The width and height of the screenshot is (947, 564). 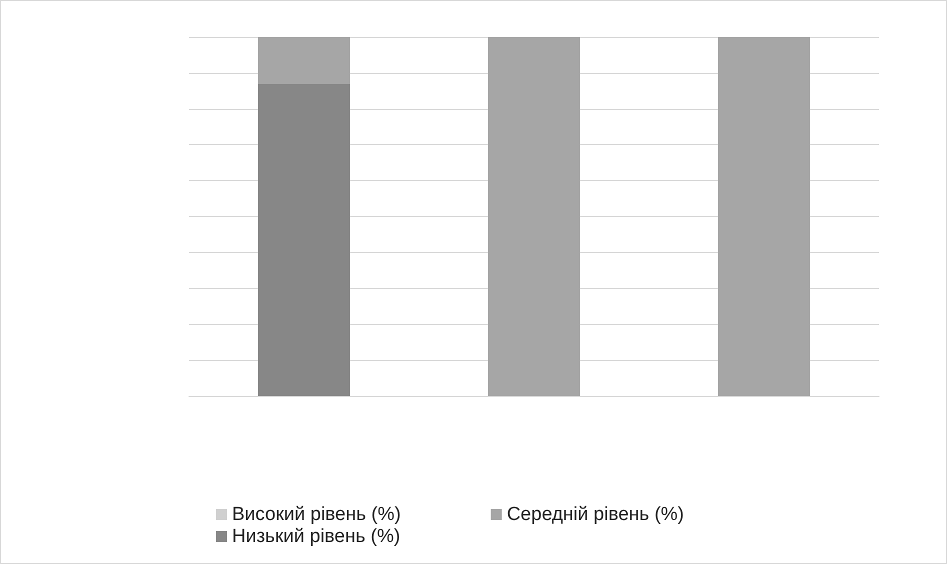 I want to click on legend-label: Середній рівень (%), so click(x=595, y=514).